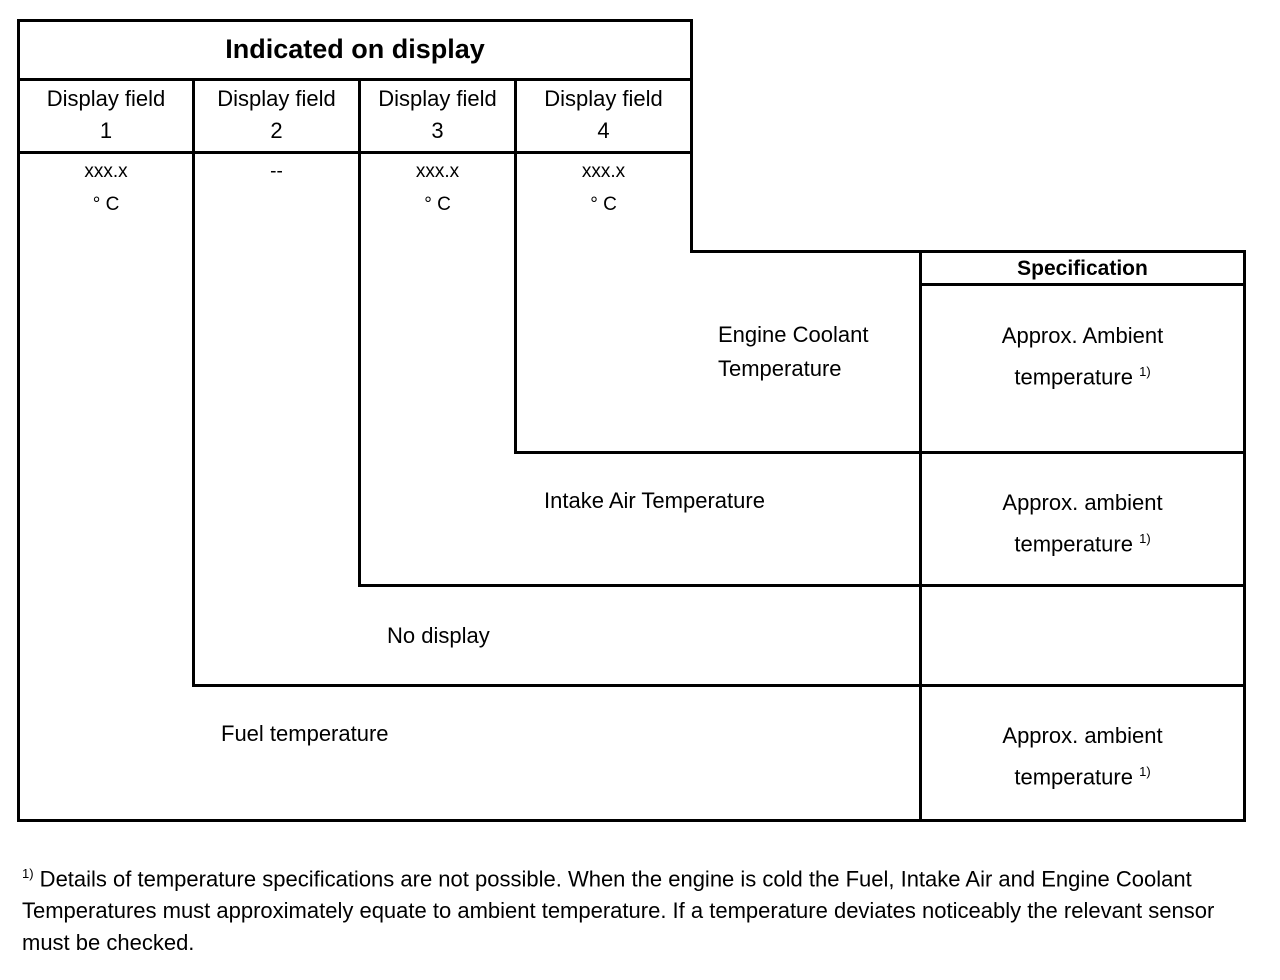  I want to click on row-label-line: Engine Coolant, so click(793, 334).